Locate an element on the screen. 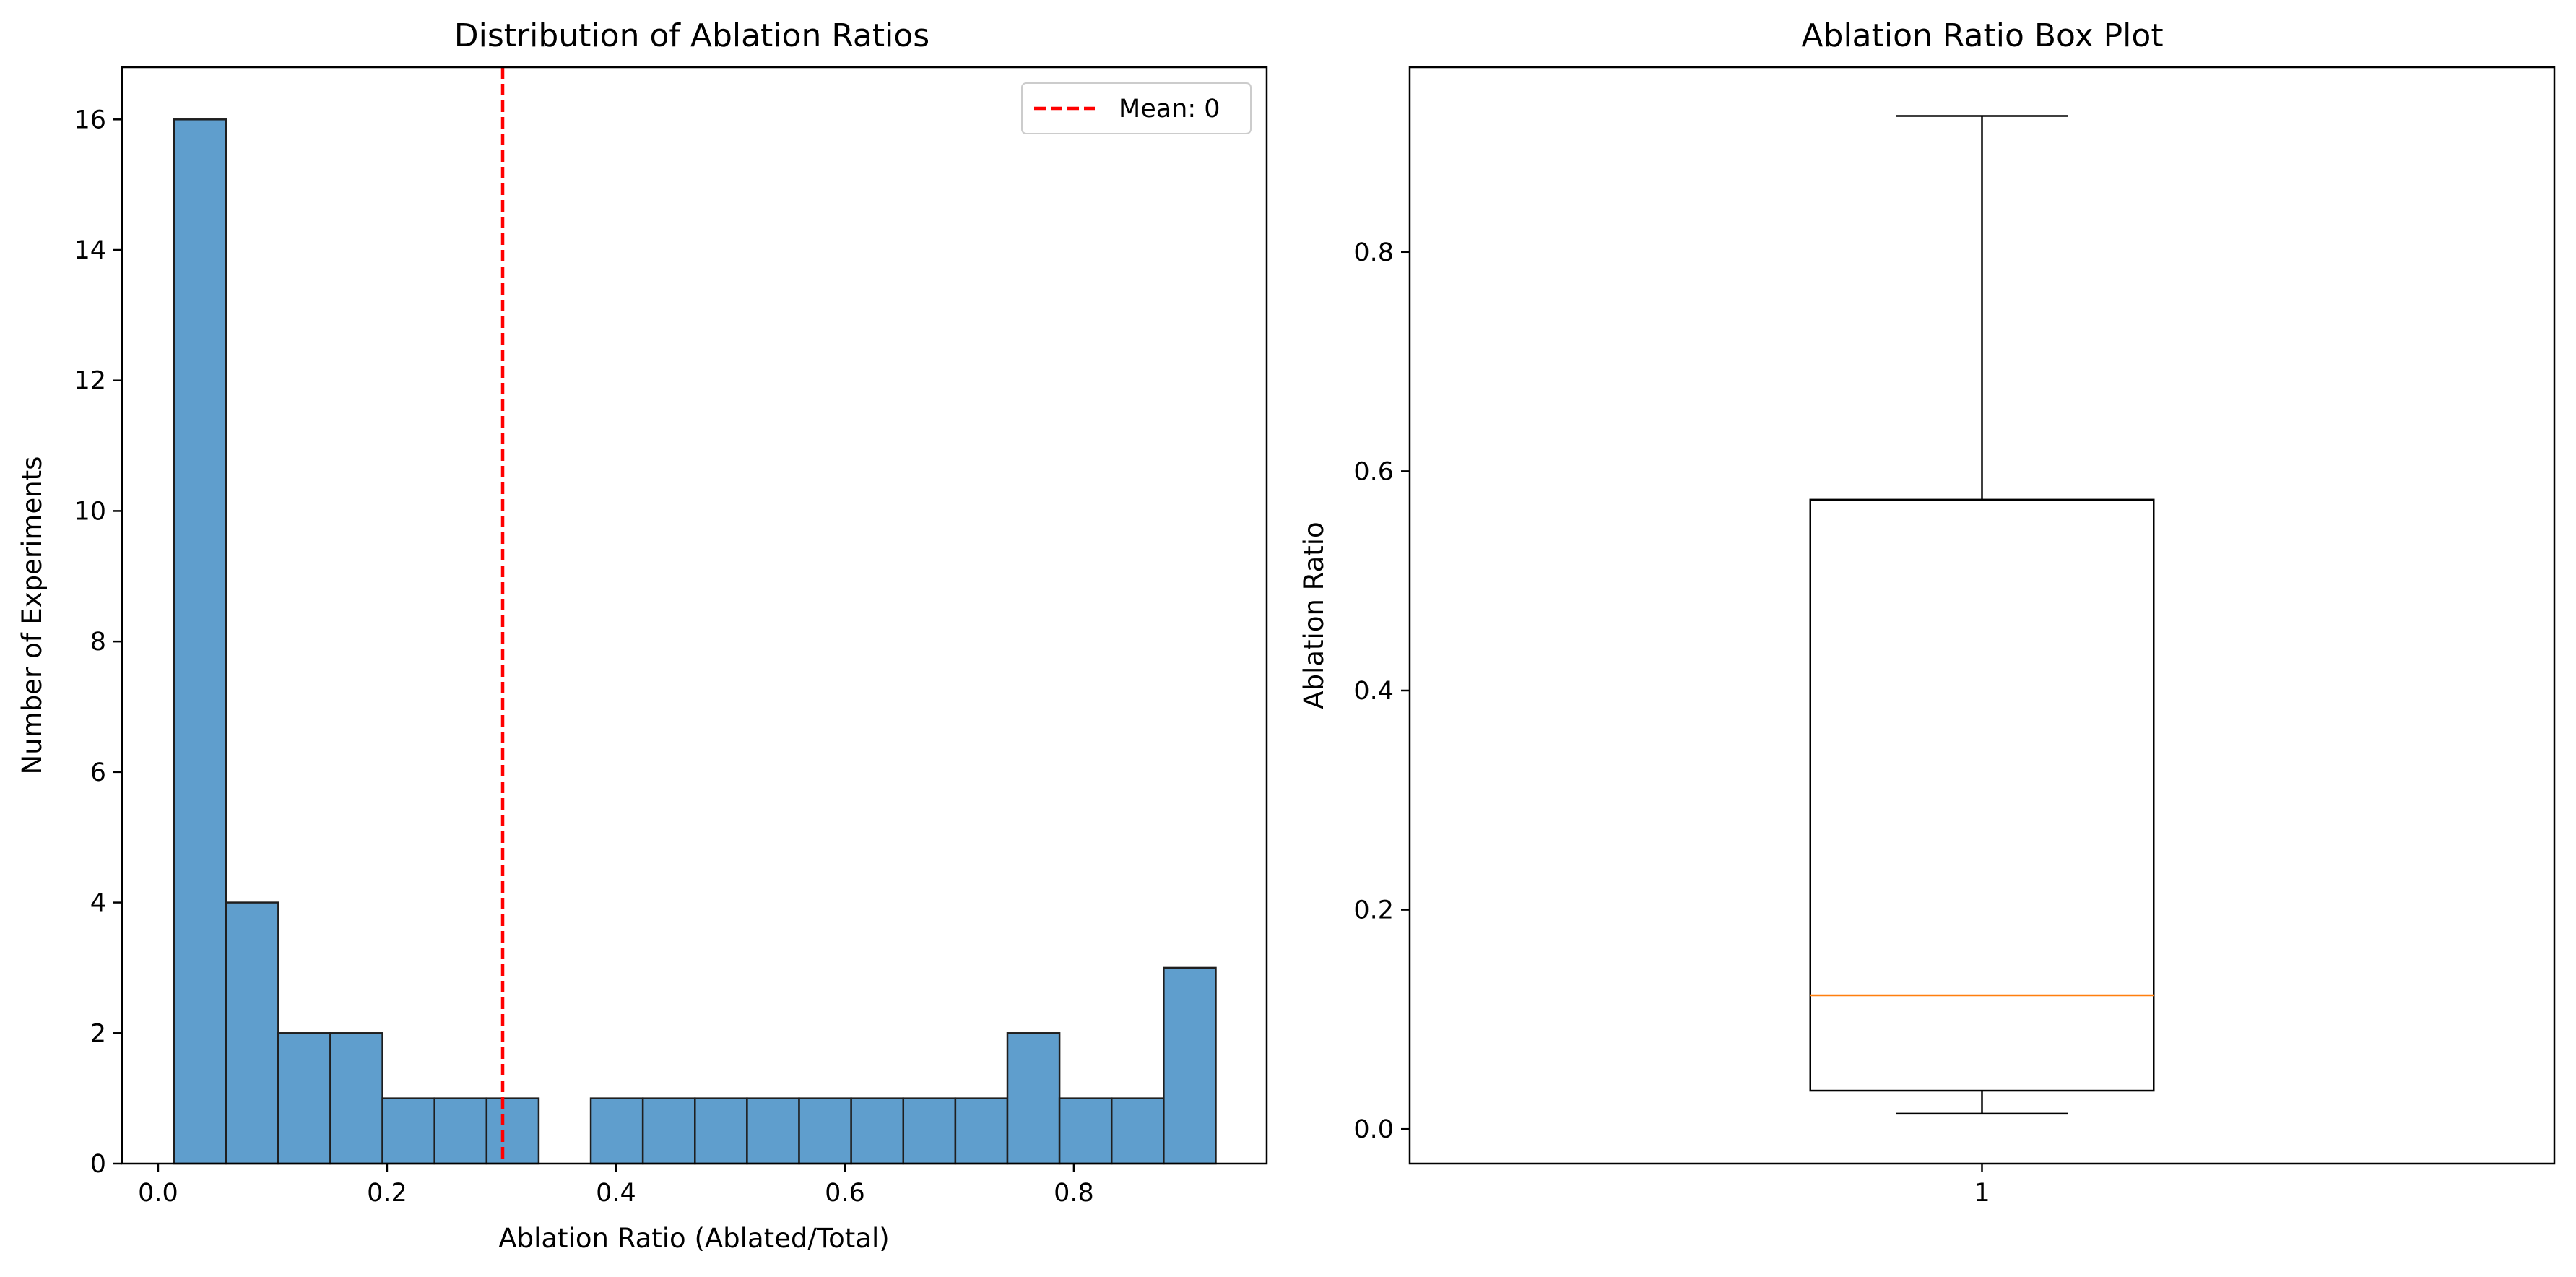  histogram-y-tick-label: 6 is located at coordinates (98, 772).